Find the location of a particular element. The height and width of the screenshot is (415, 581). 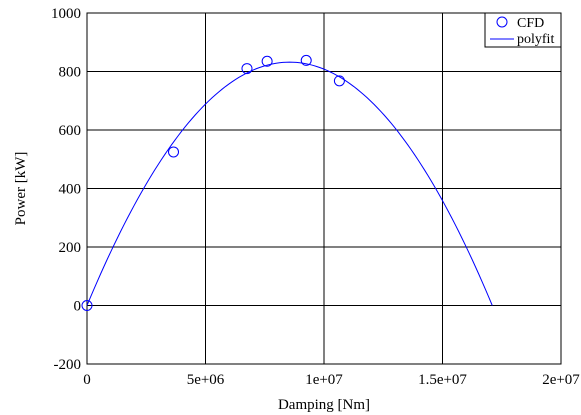

y-tick-label: 200 is located at coordinates (70, 248).